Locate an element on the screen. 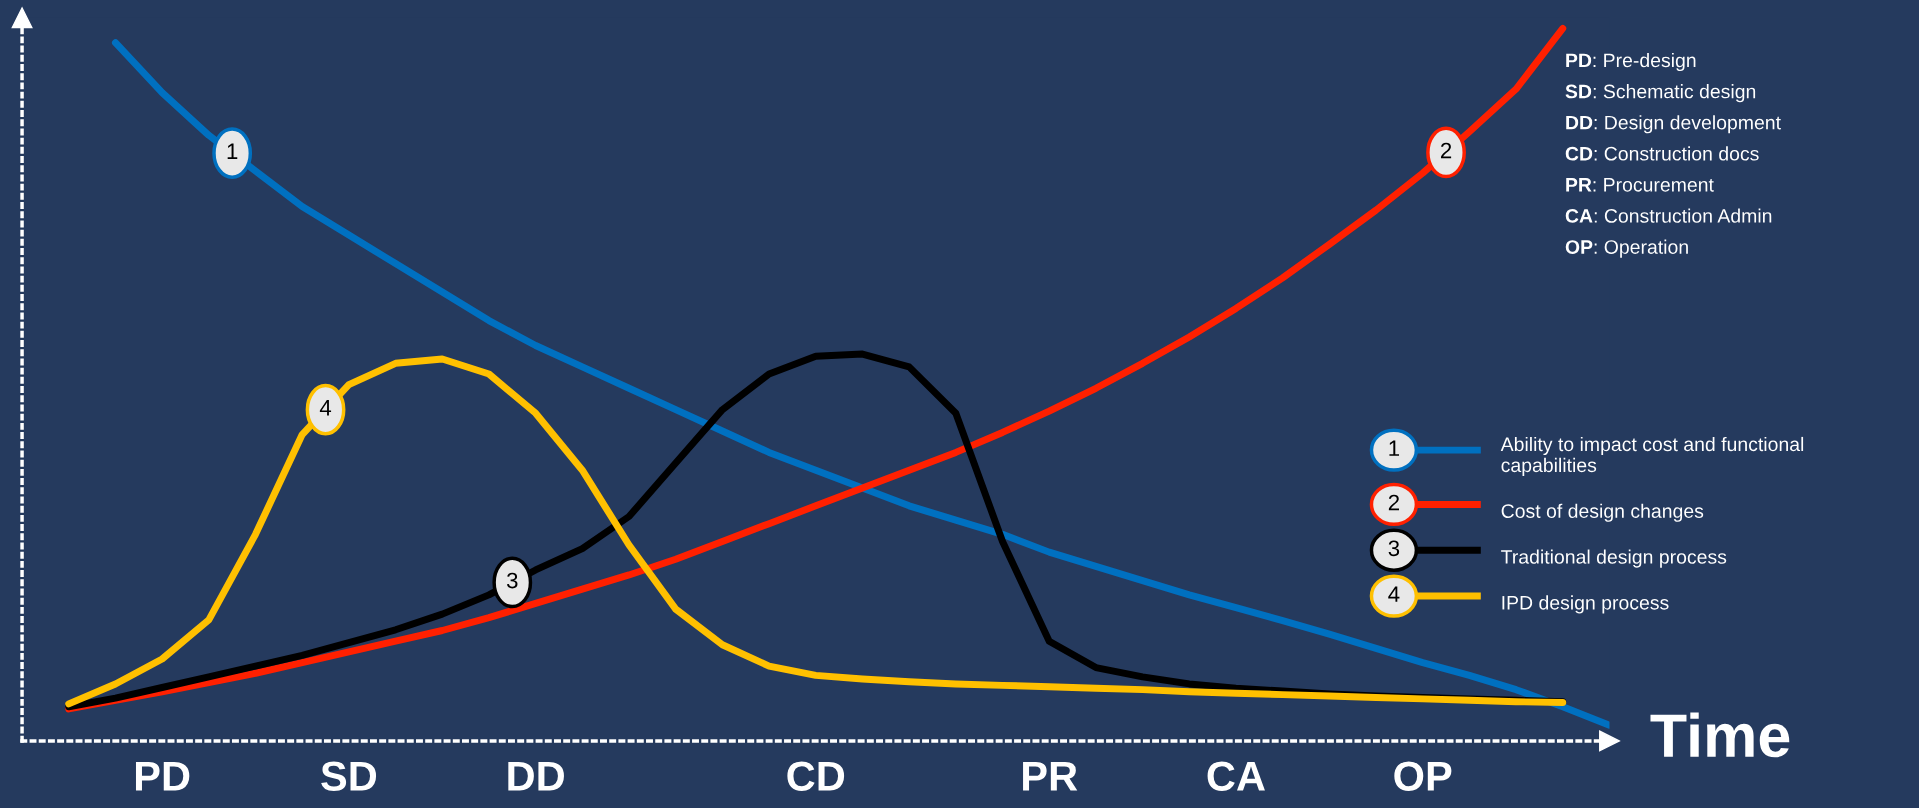  annotation: CD: Construction docs is located at coordinates (1662, 153).